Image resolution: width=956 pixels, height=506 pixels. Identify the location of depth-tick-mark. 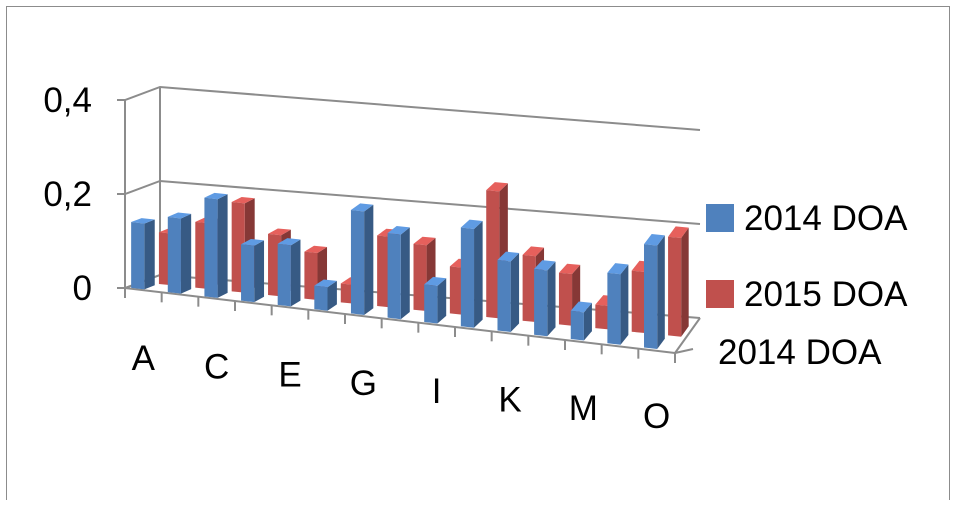
(684, 351).